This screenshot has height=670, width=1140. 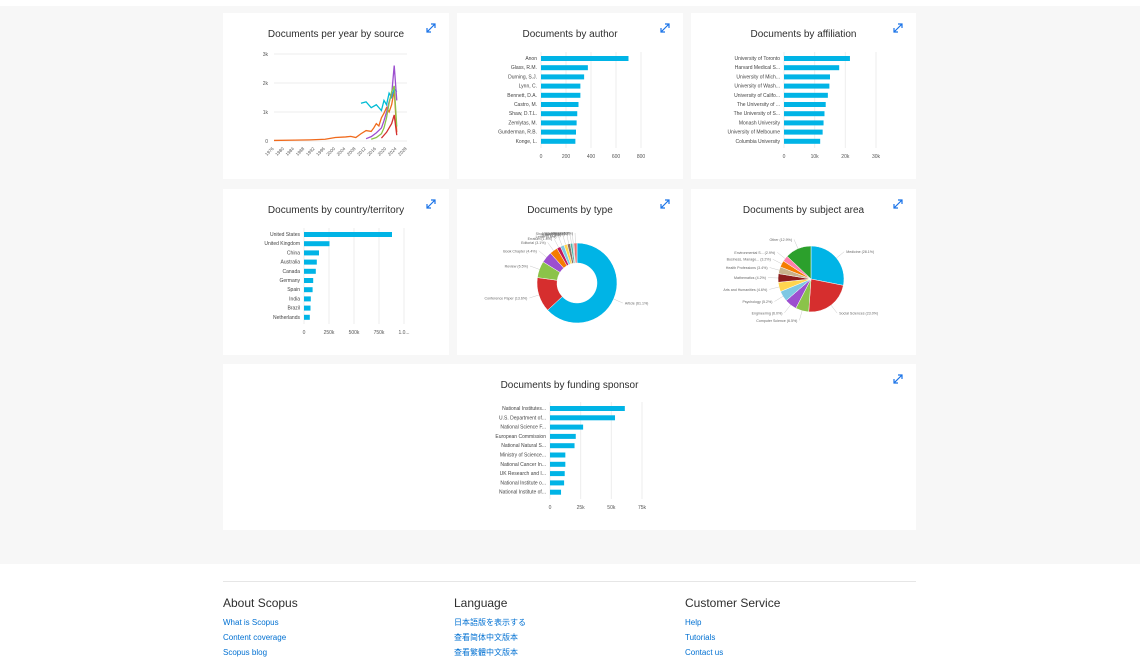 What do you see at coordinates (320, 151) in the screenshot?
I see `x-tick-label: 1996` at bounding box center [320, 151].